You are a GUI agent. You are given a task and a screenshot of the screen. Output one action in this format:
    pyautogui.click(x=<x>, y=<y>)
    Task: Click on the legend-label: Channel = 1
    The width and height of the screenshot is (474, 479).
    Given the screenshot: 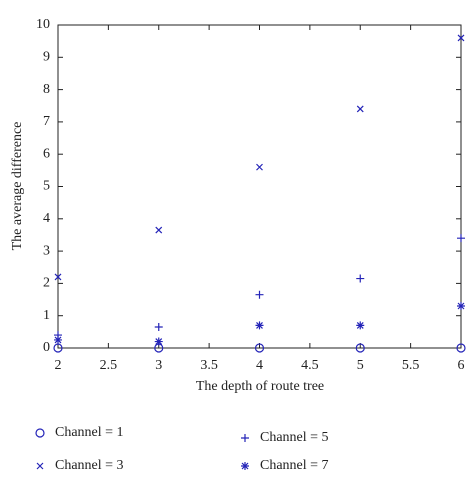 What is the action you would take?
    pyautogui.click(x=89, y=432)
    